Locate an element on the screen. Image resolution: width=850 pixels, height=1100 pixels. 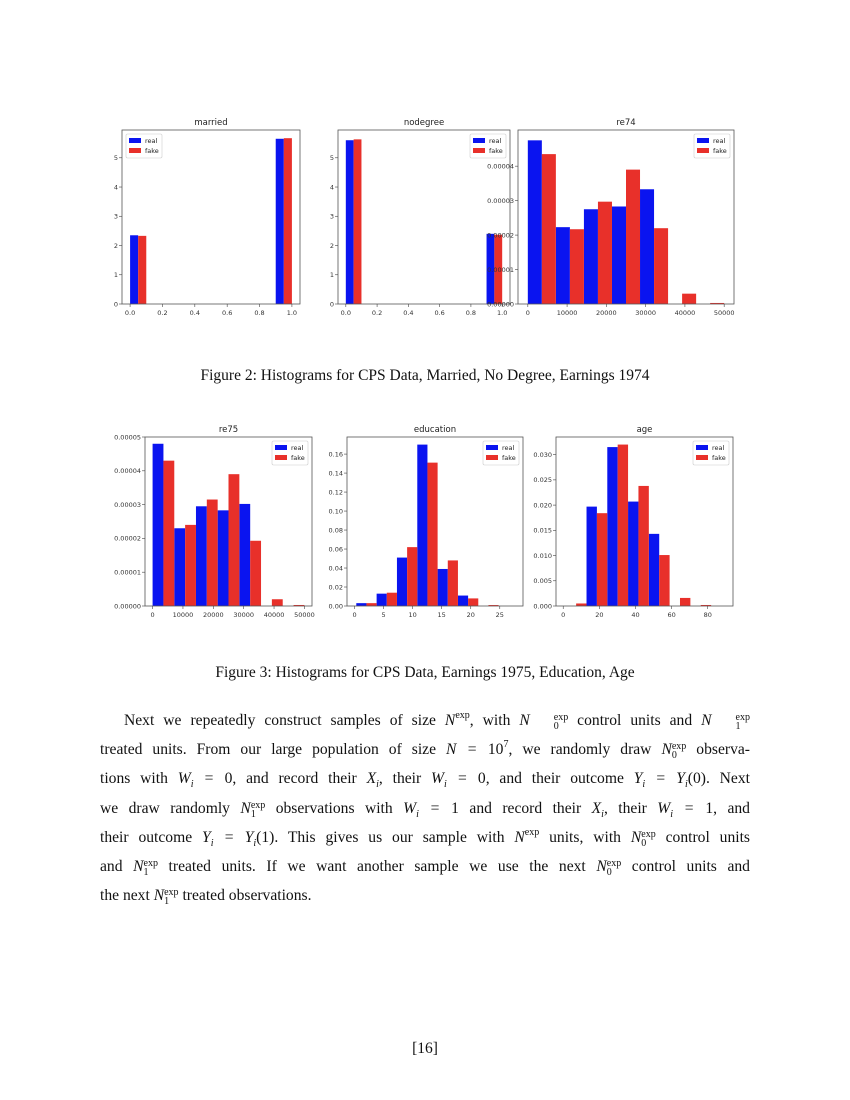
y-tick-label: 1 is located at coordinates (332, 275).